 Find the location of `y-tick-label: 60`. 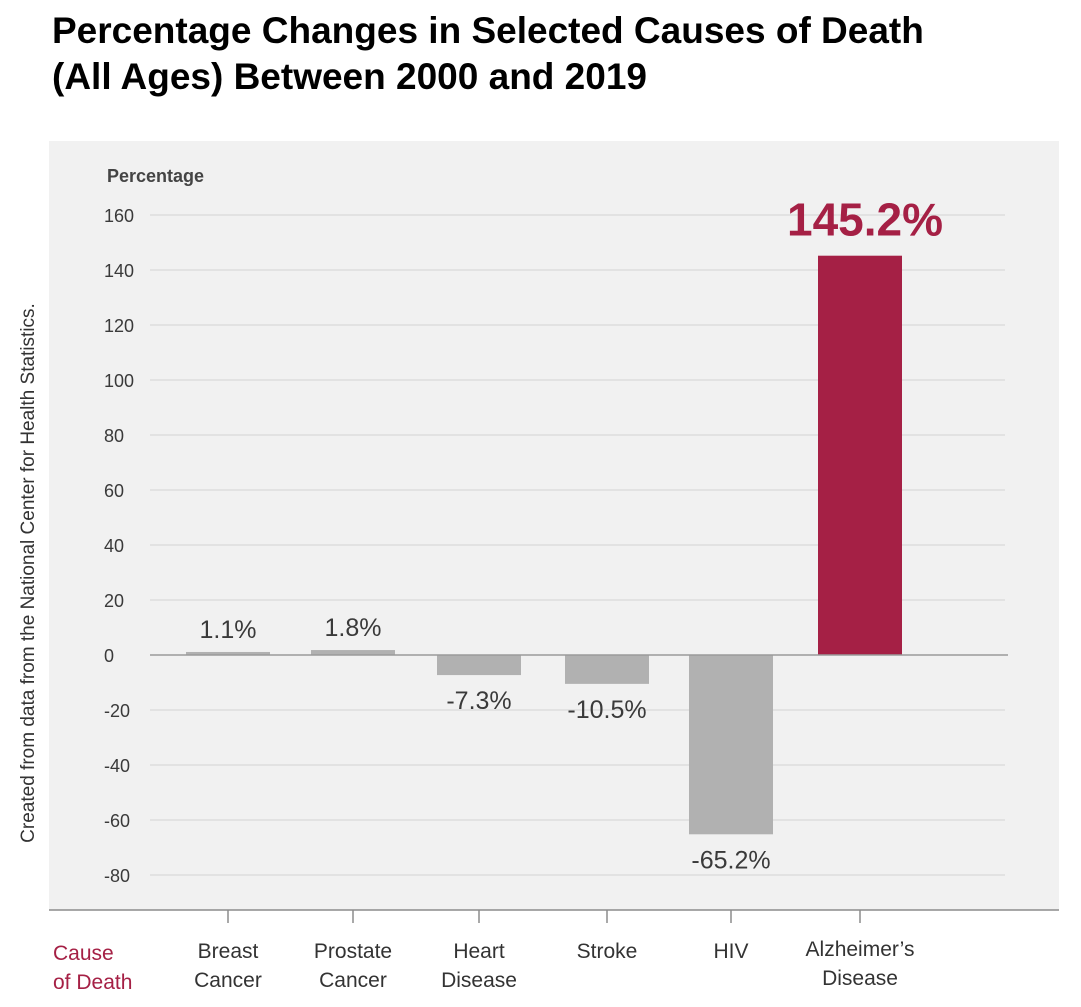

y-tick-label: 60 is located at coordinates (114, 491).